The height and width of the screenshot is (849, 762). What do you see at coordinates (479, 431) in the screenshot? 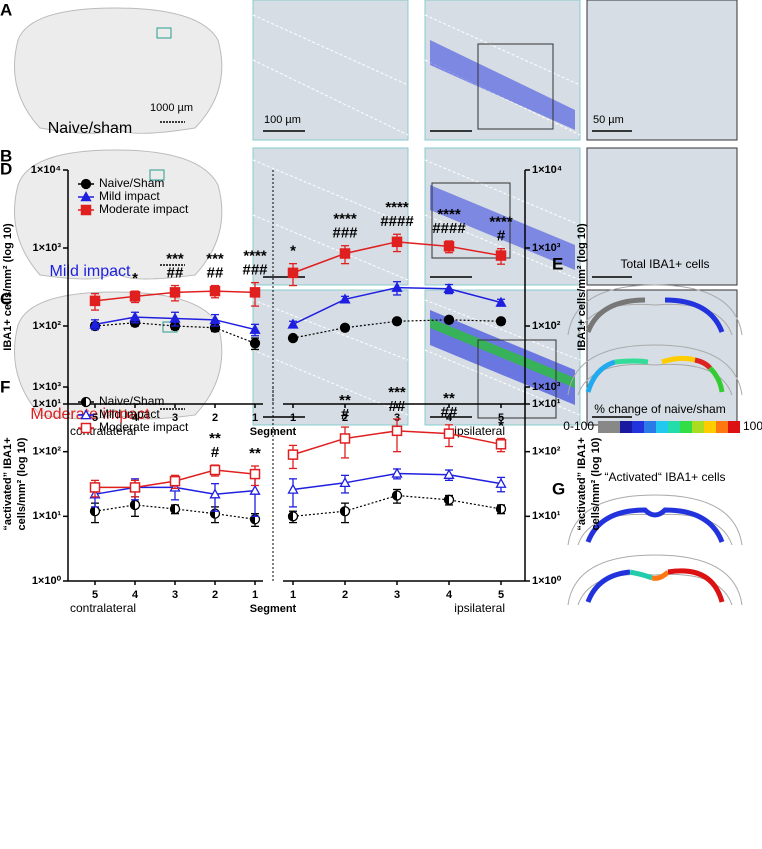
I see `x-group-label: ipsilateral` at bounding box center [479, 431].